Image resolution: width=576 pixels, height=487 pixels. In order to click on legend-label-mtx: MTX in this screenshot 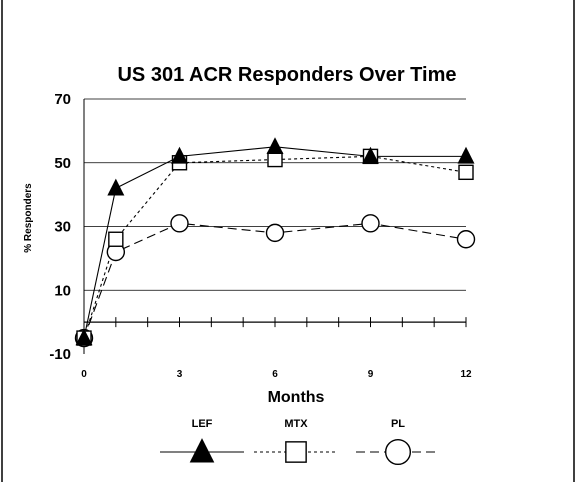, I will do `click(296, 424)`.